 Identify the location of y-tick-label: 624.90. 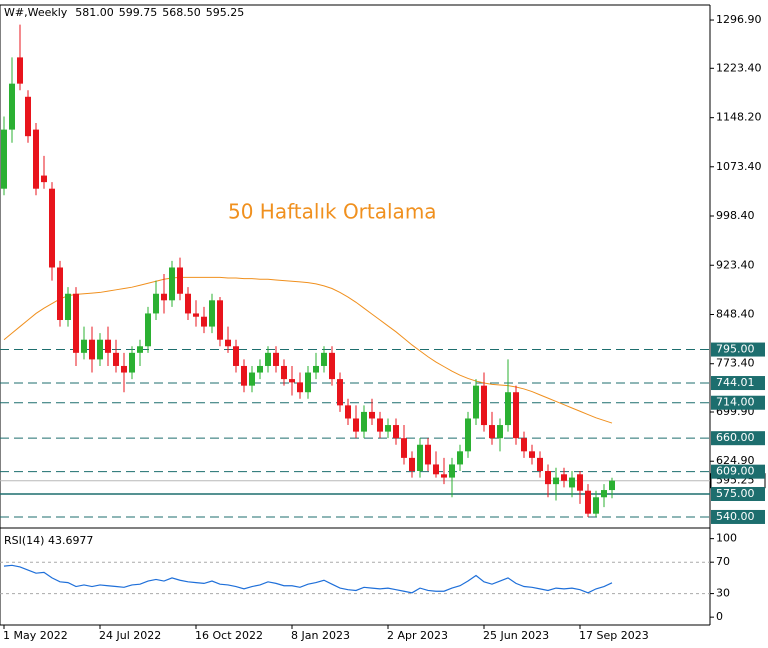
(735, 460).